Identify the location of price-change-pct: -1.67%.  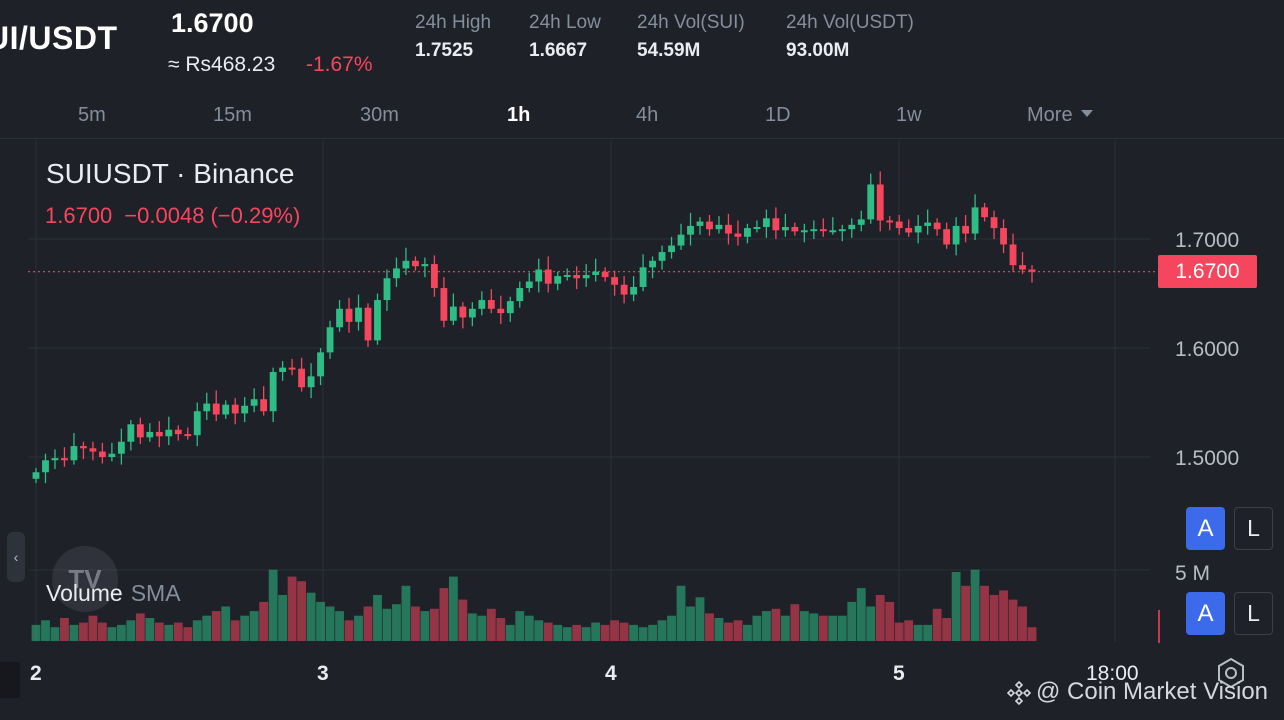
(339, 64).